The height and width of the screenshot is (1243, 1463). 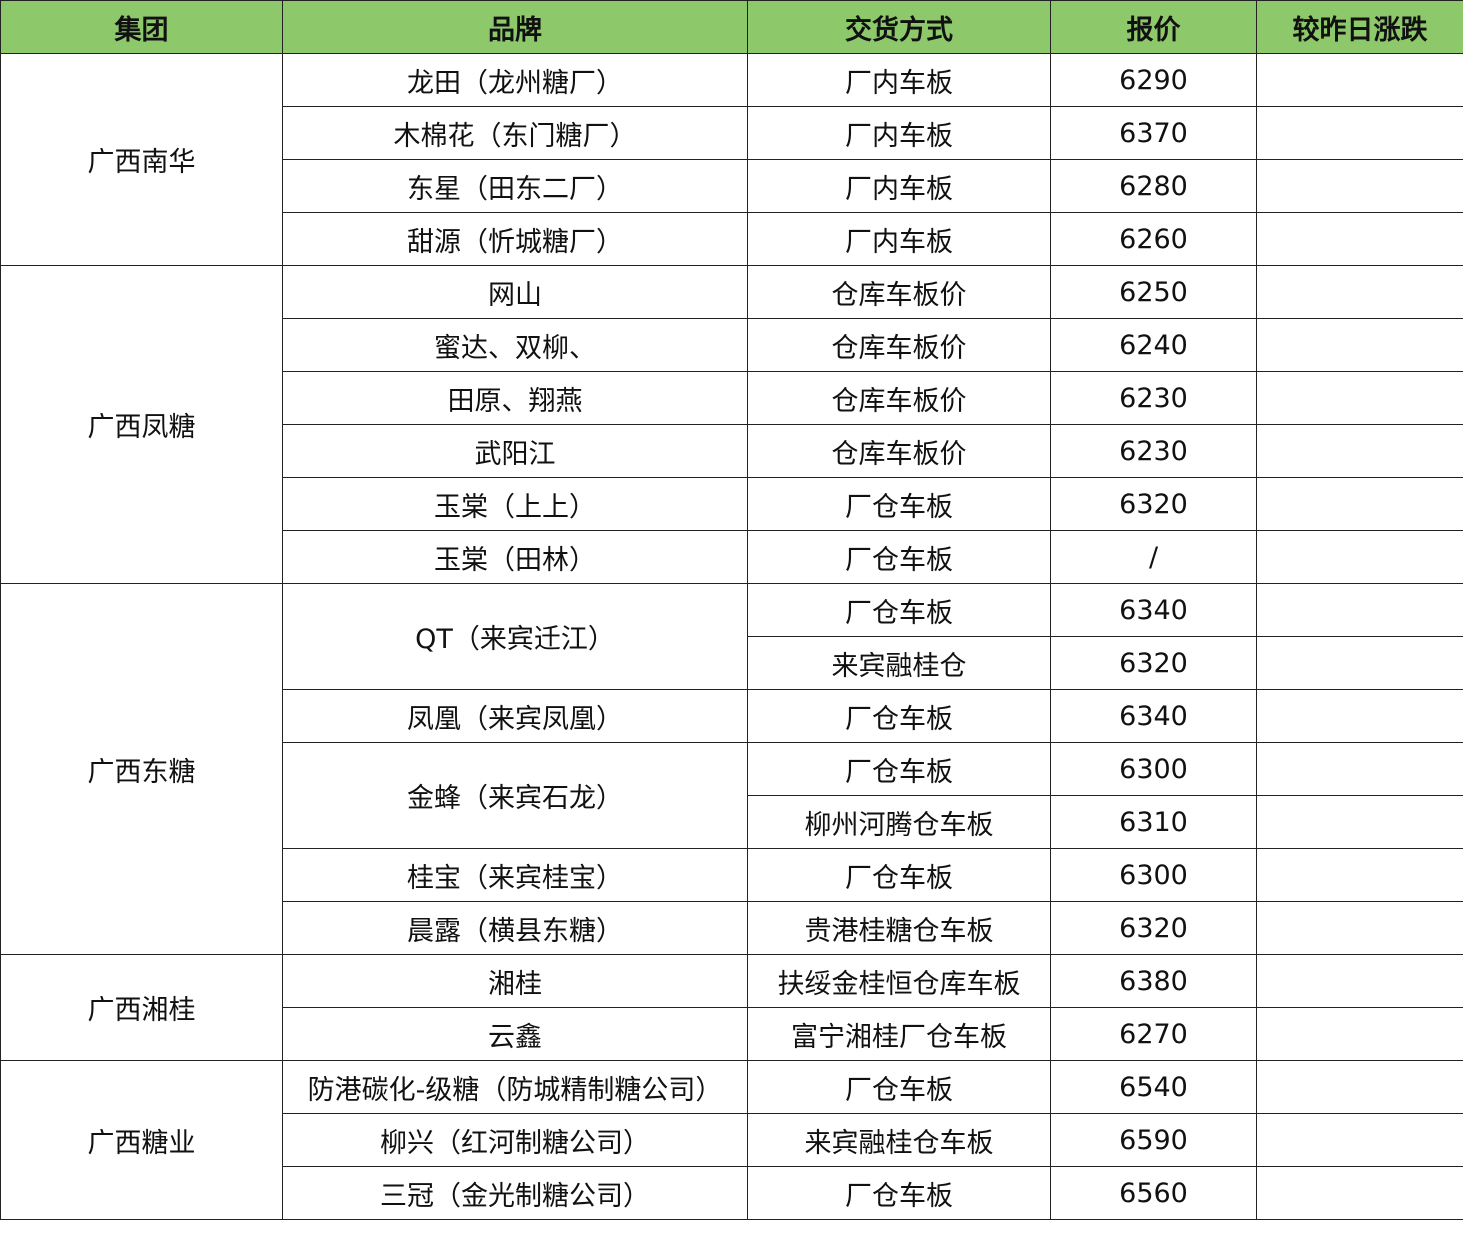 What do you see at coordinates (515, 186) in the screenshot?
I see `brand-cell: 东星（田东二厂）` at bounding box center [515, 186].